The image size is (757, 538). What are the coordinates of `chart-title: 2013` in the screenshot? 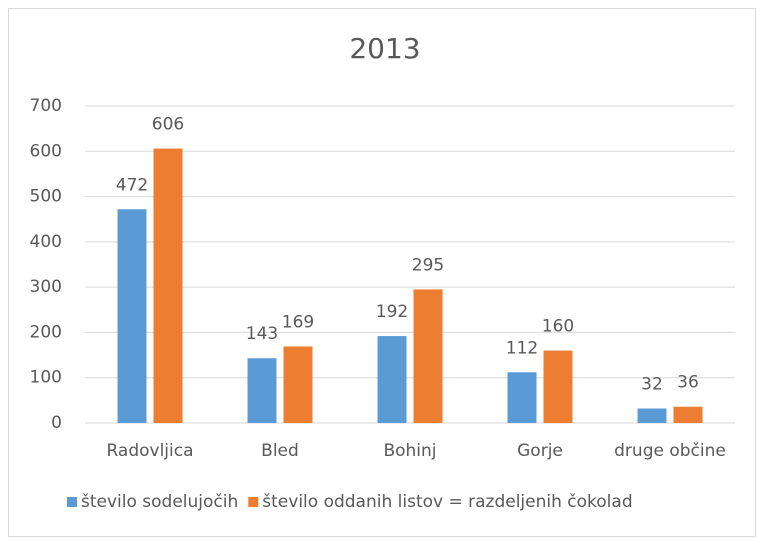 It's located at (384, 48).